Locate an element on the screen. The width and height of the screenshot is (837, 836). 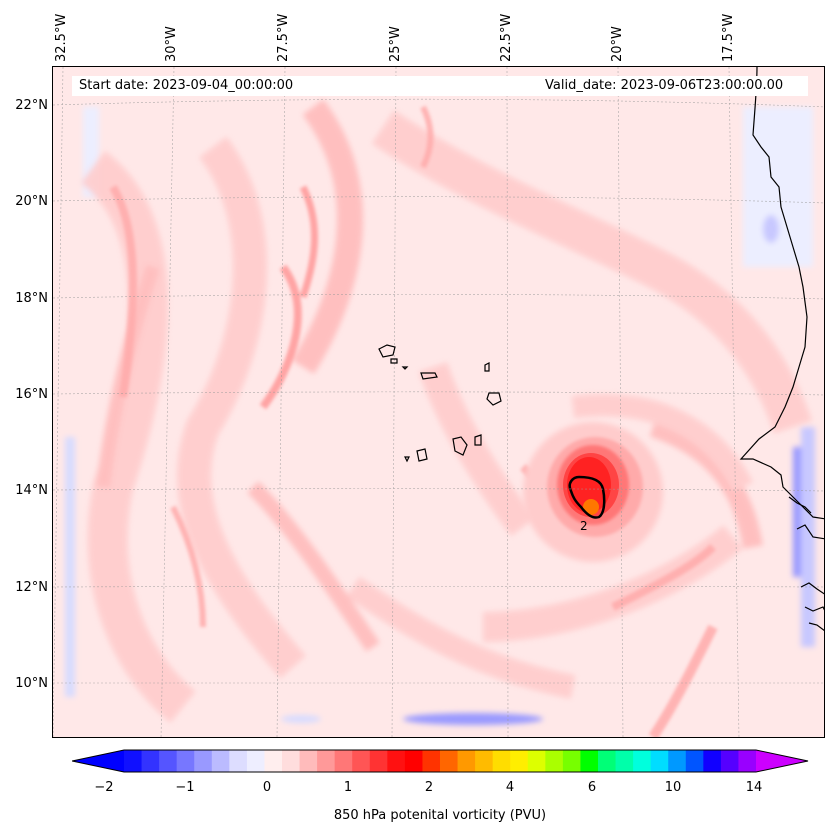
colorbar-outline is located at coordinates (440, 761).